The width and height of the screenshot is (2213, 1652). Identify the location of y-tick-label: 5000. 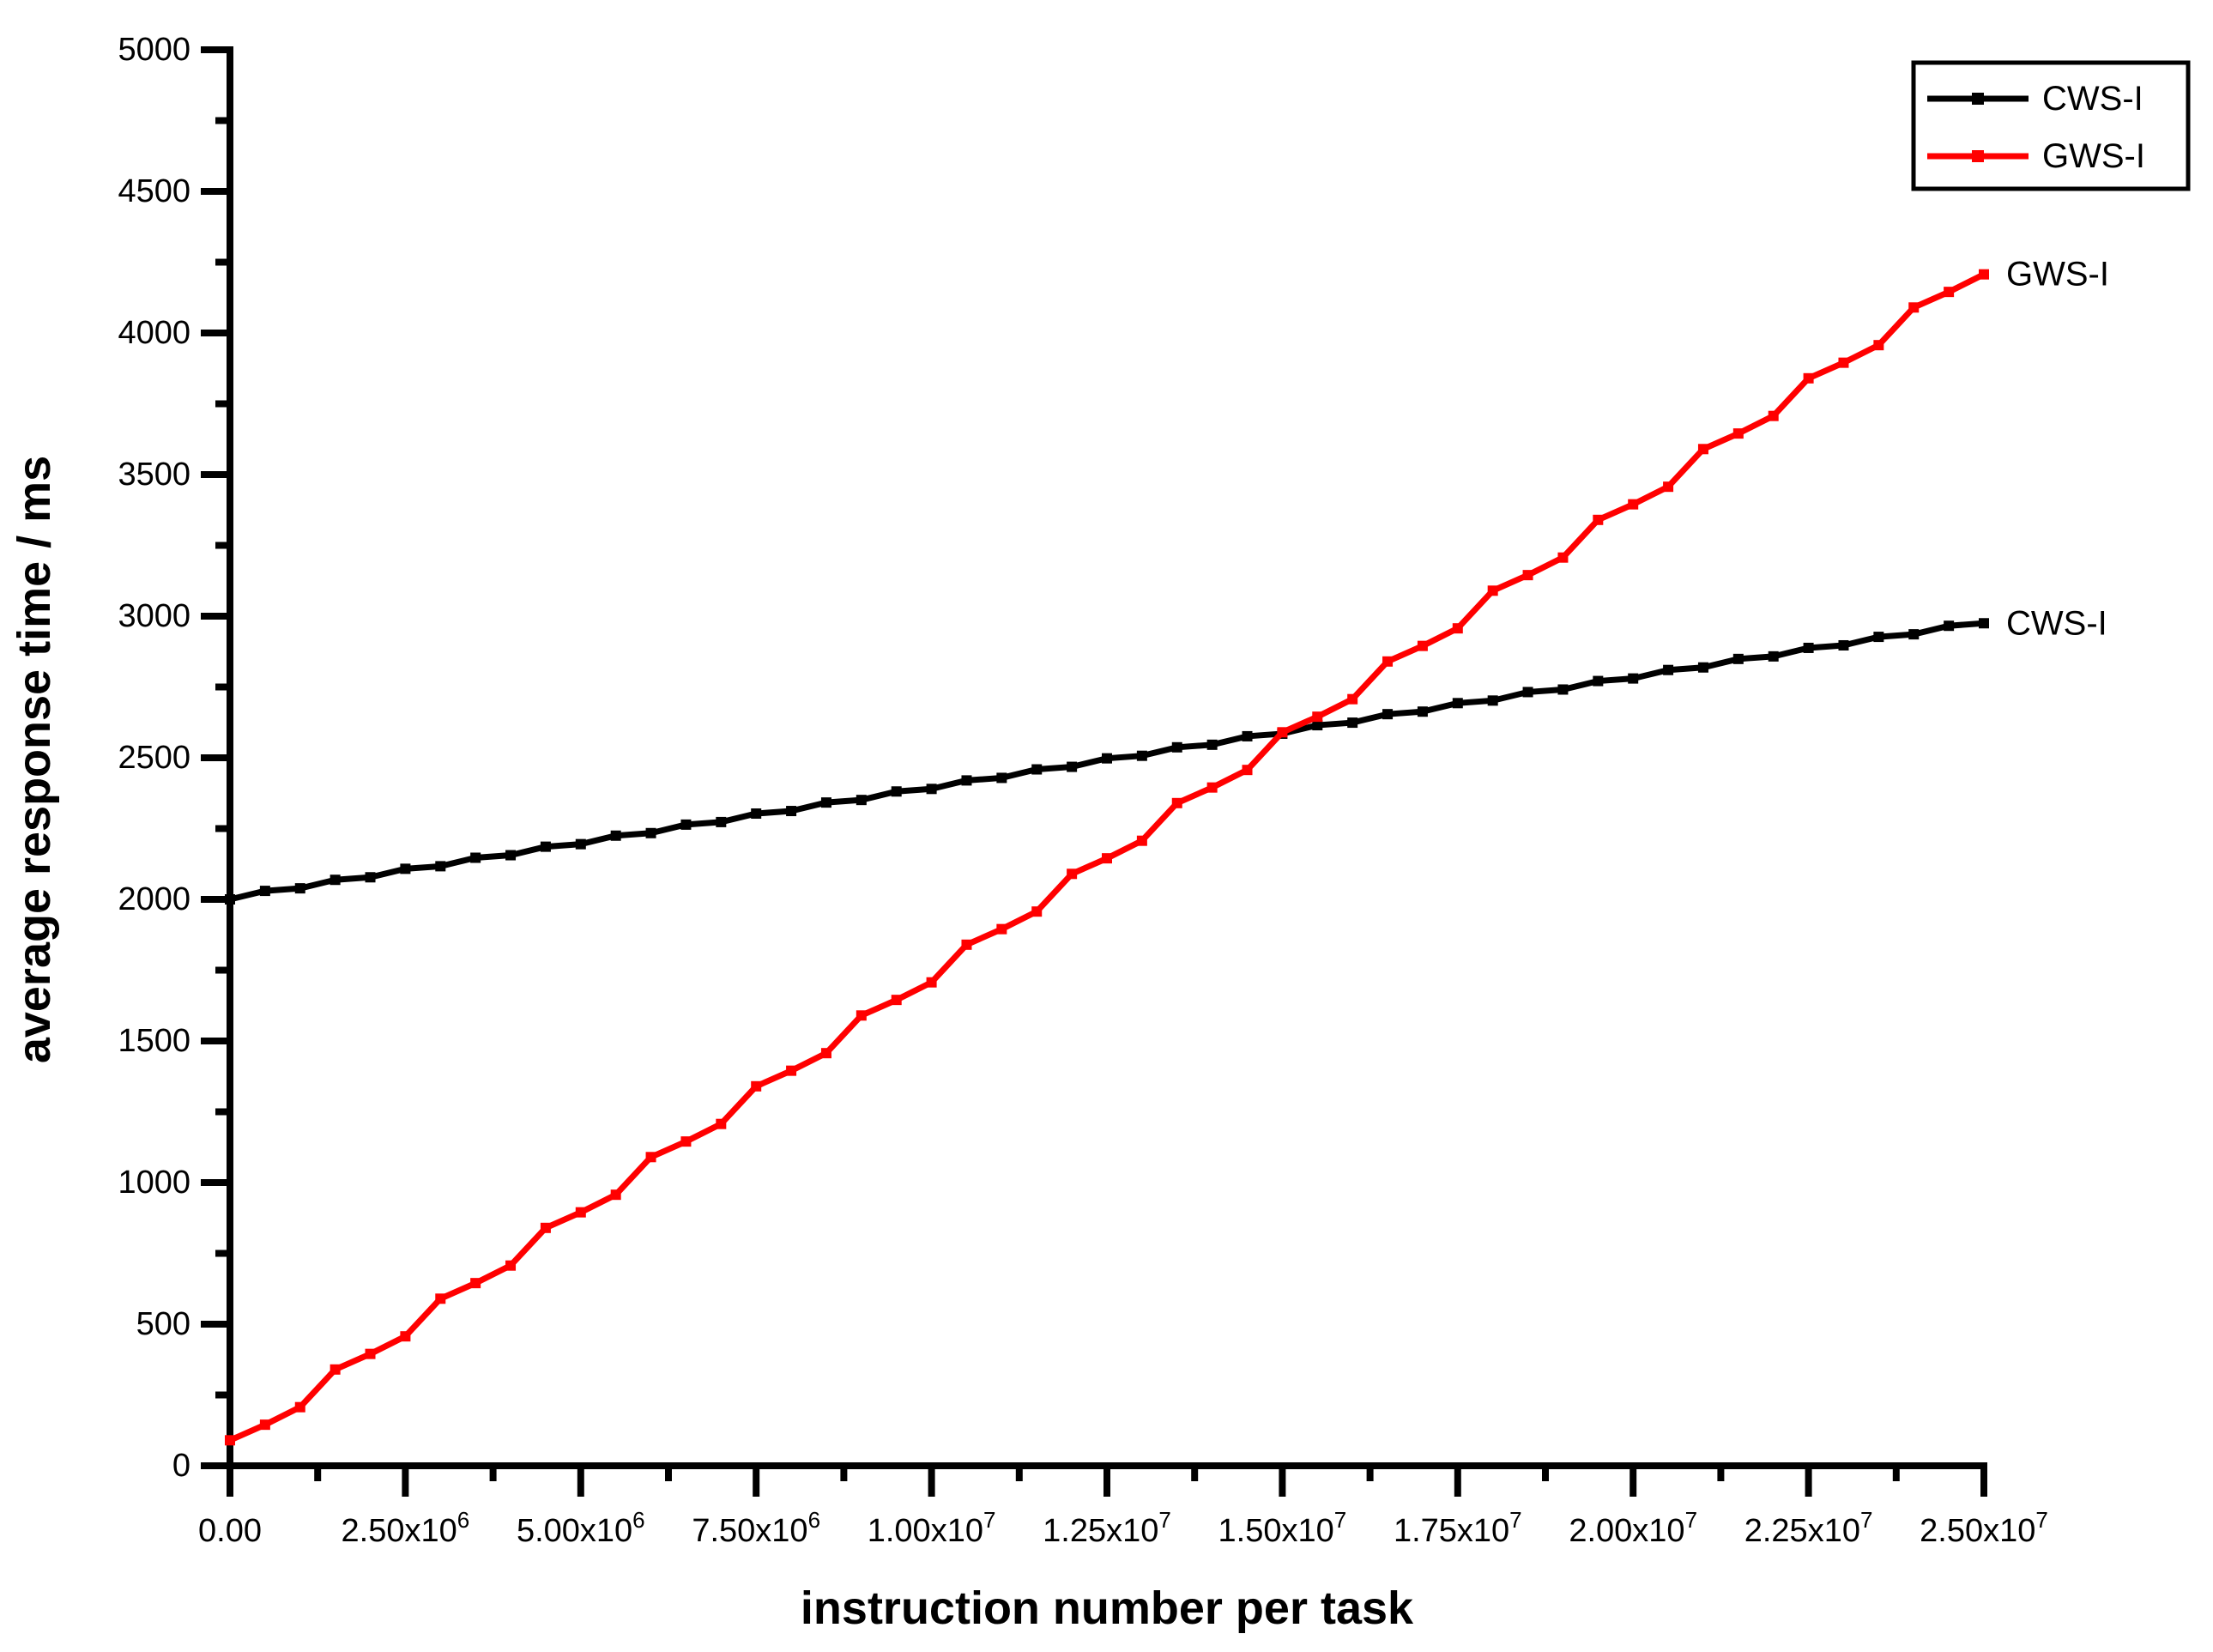
(154, 50).